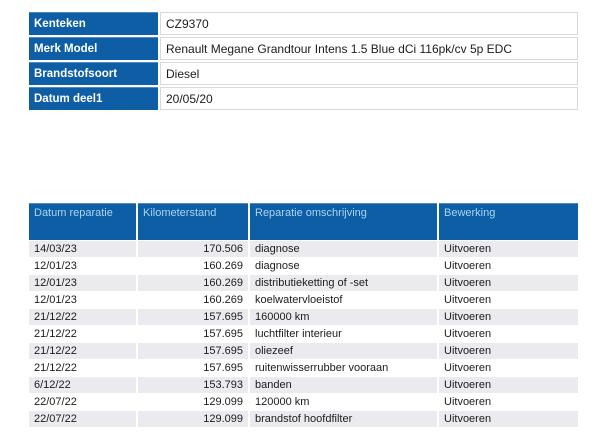 This screenshot has width=600, height=435. I want to click on repair-date-cell: 6/12/22, so click(82, 385).